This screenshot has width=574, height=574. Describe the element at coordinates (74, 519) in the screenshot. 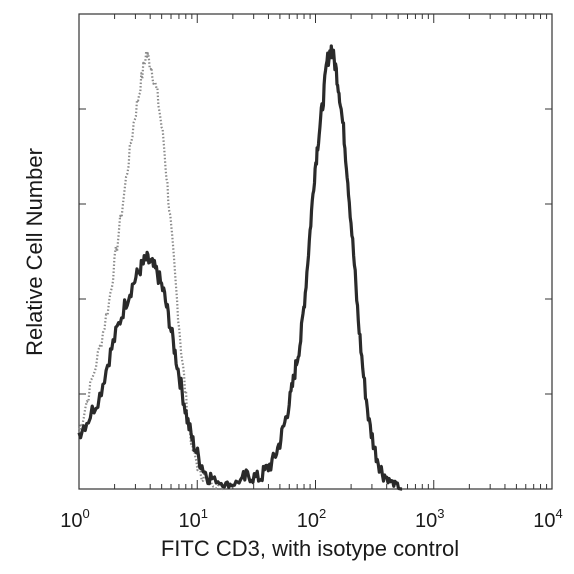

I see `x-tick-label: 10⁰` at that location.